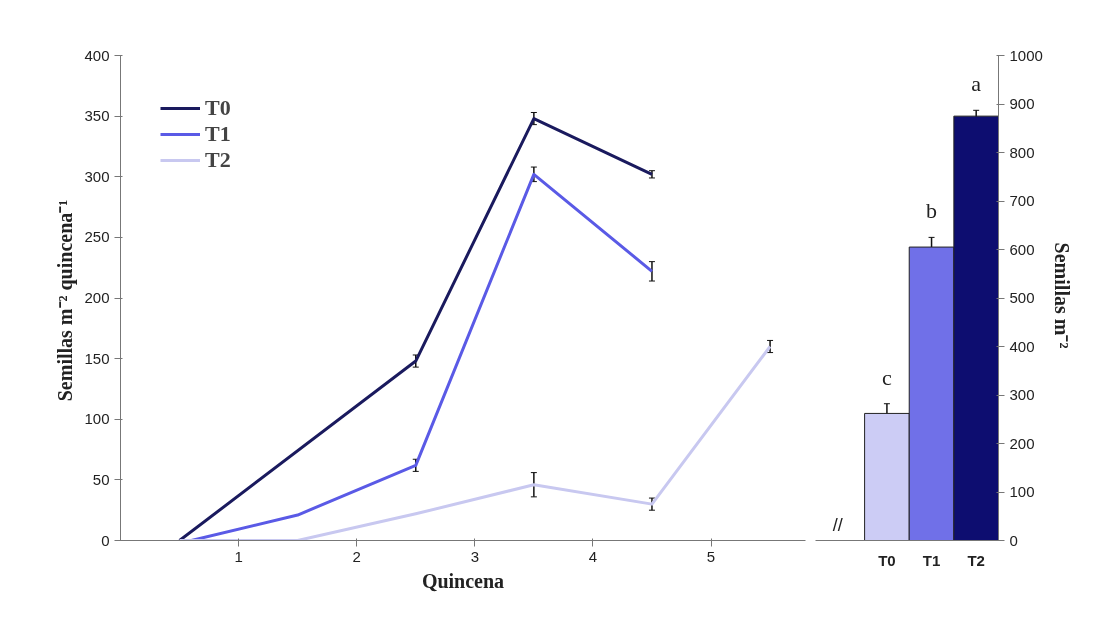 The height and width of the screenshot is (644, 1093). Describe the element at coordinates (1022, 297) in the screenshot. I see `y-tick-label: 500` at that location.